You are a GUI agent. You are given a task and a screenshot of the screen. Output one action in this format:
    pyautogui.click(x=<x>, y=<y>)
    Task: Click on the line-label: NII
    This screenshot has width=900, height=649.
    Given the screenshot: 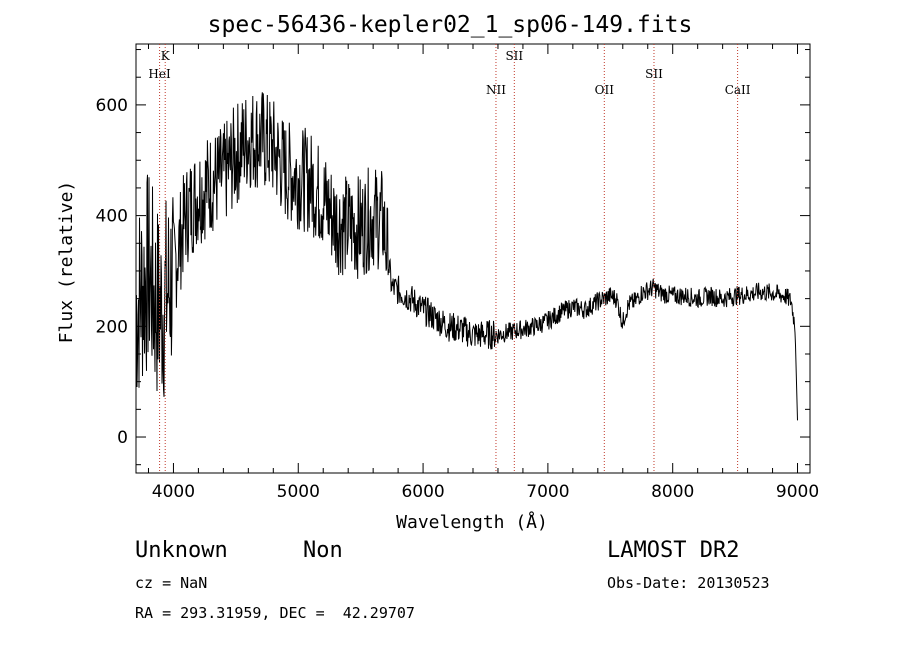 What is the action you would take?
    pyautogui.click(x=496, y=90)
    